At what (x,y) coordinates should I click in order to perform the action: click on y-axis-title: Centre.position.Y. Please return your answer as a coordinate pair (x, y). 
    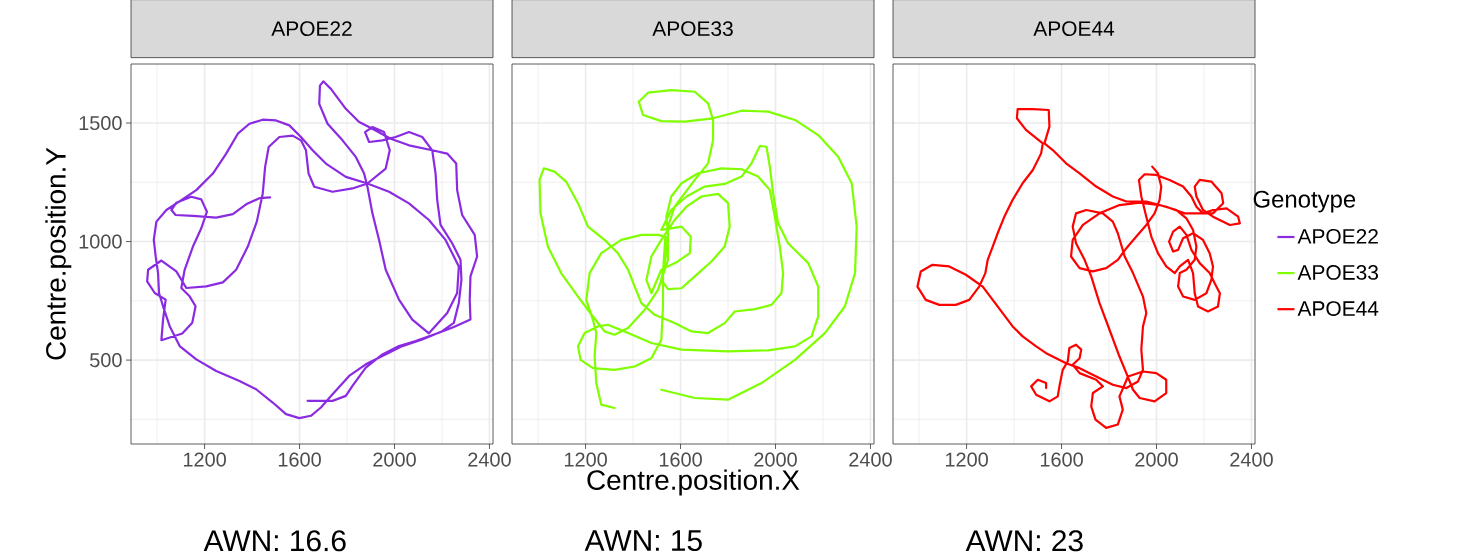
    Looking at the image, I should click on (58, 253).